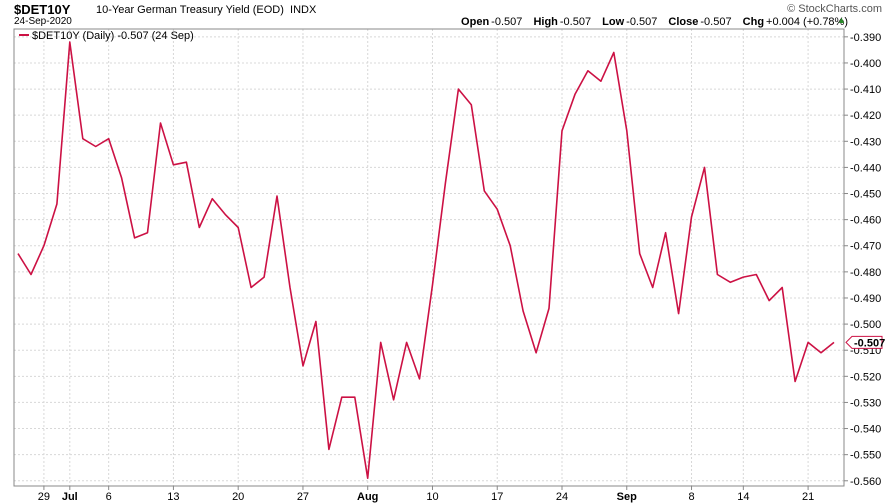 The height and width of the screenshot is (504, 896). What do you see at coordinates (865, 456) in the screenshot?
I see `y-tick-label: -0.550` at bounding box center [865, 456].